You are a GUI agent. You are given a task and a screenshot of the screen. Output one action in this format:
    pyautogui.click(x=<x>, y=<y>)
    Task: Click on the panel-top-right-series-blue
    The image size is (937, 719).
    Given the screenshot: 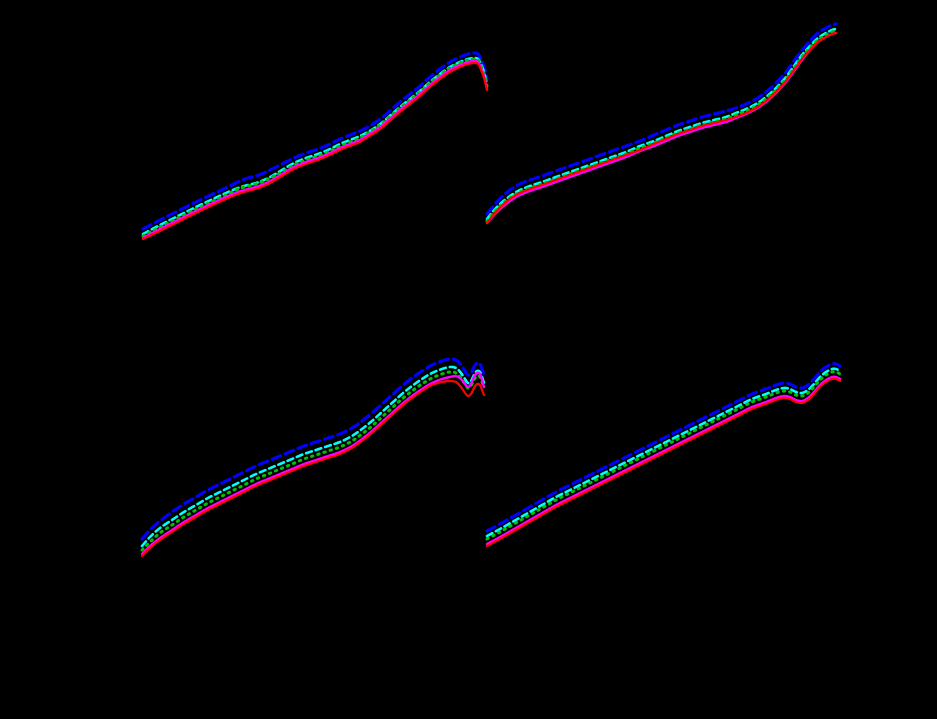 What is the action you would take?
    pyautogui.click(x=661, y=119)
    